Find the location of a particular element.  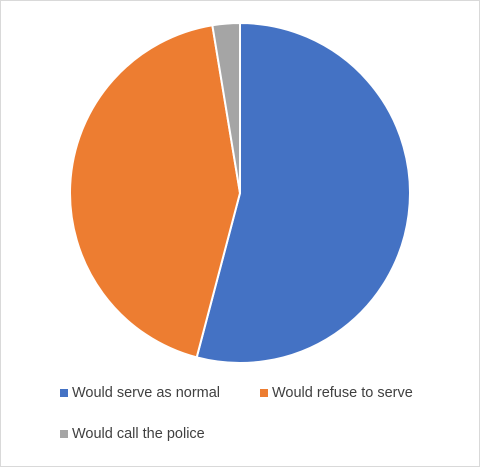

legend-label: Would serve as normal is located at coordinates (146, 393).